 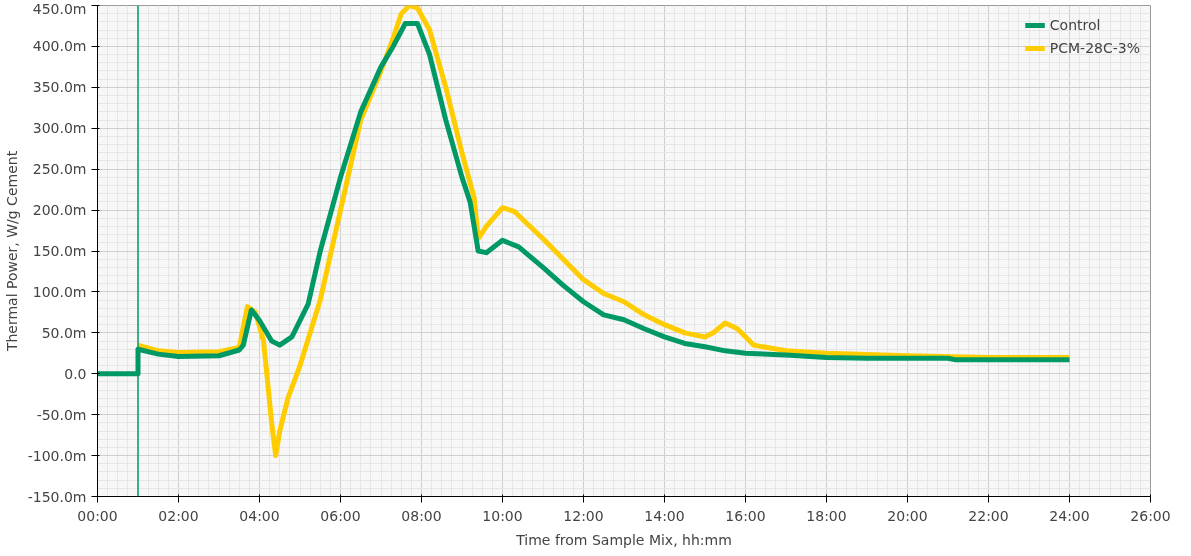 What do you see at coordinates (57, 496) in the screenshot?
I see `y-tick-label: -150.0m` at bounding box center [57, 496].